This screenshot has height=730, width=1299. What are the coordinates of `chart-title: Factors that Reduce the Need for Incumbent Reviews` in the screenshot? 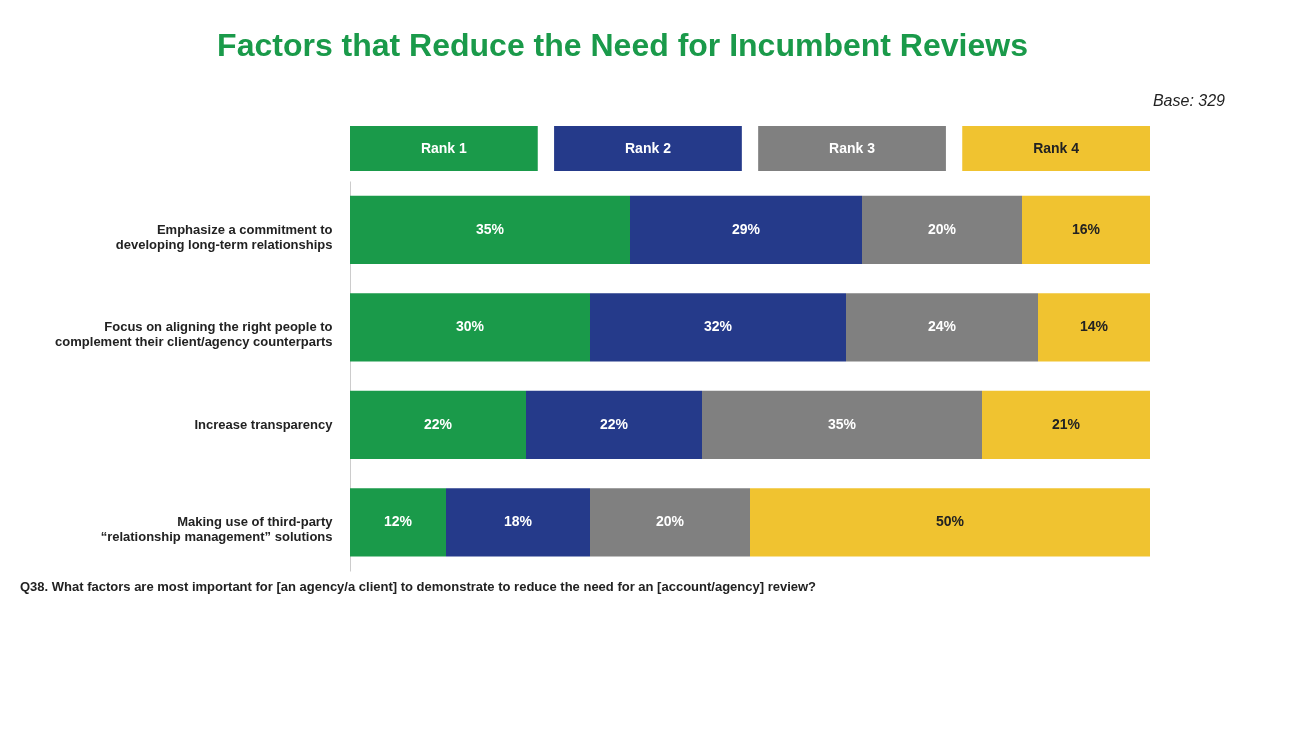 It's located at (622, 45).